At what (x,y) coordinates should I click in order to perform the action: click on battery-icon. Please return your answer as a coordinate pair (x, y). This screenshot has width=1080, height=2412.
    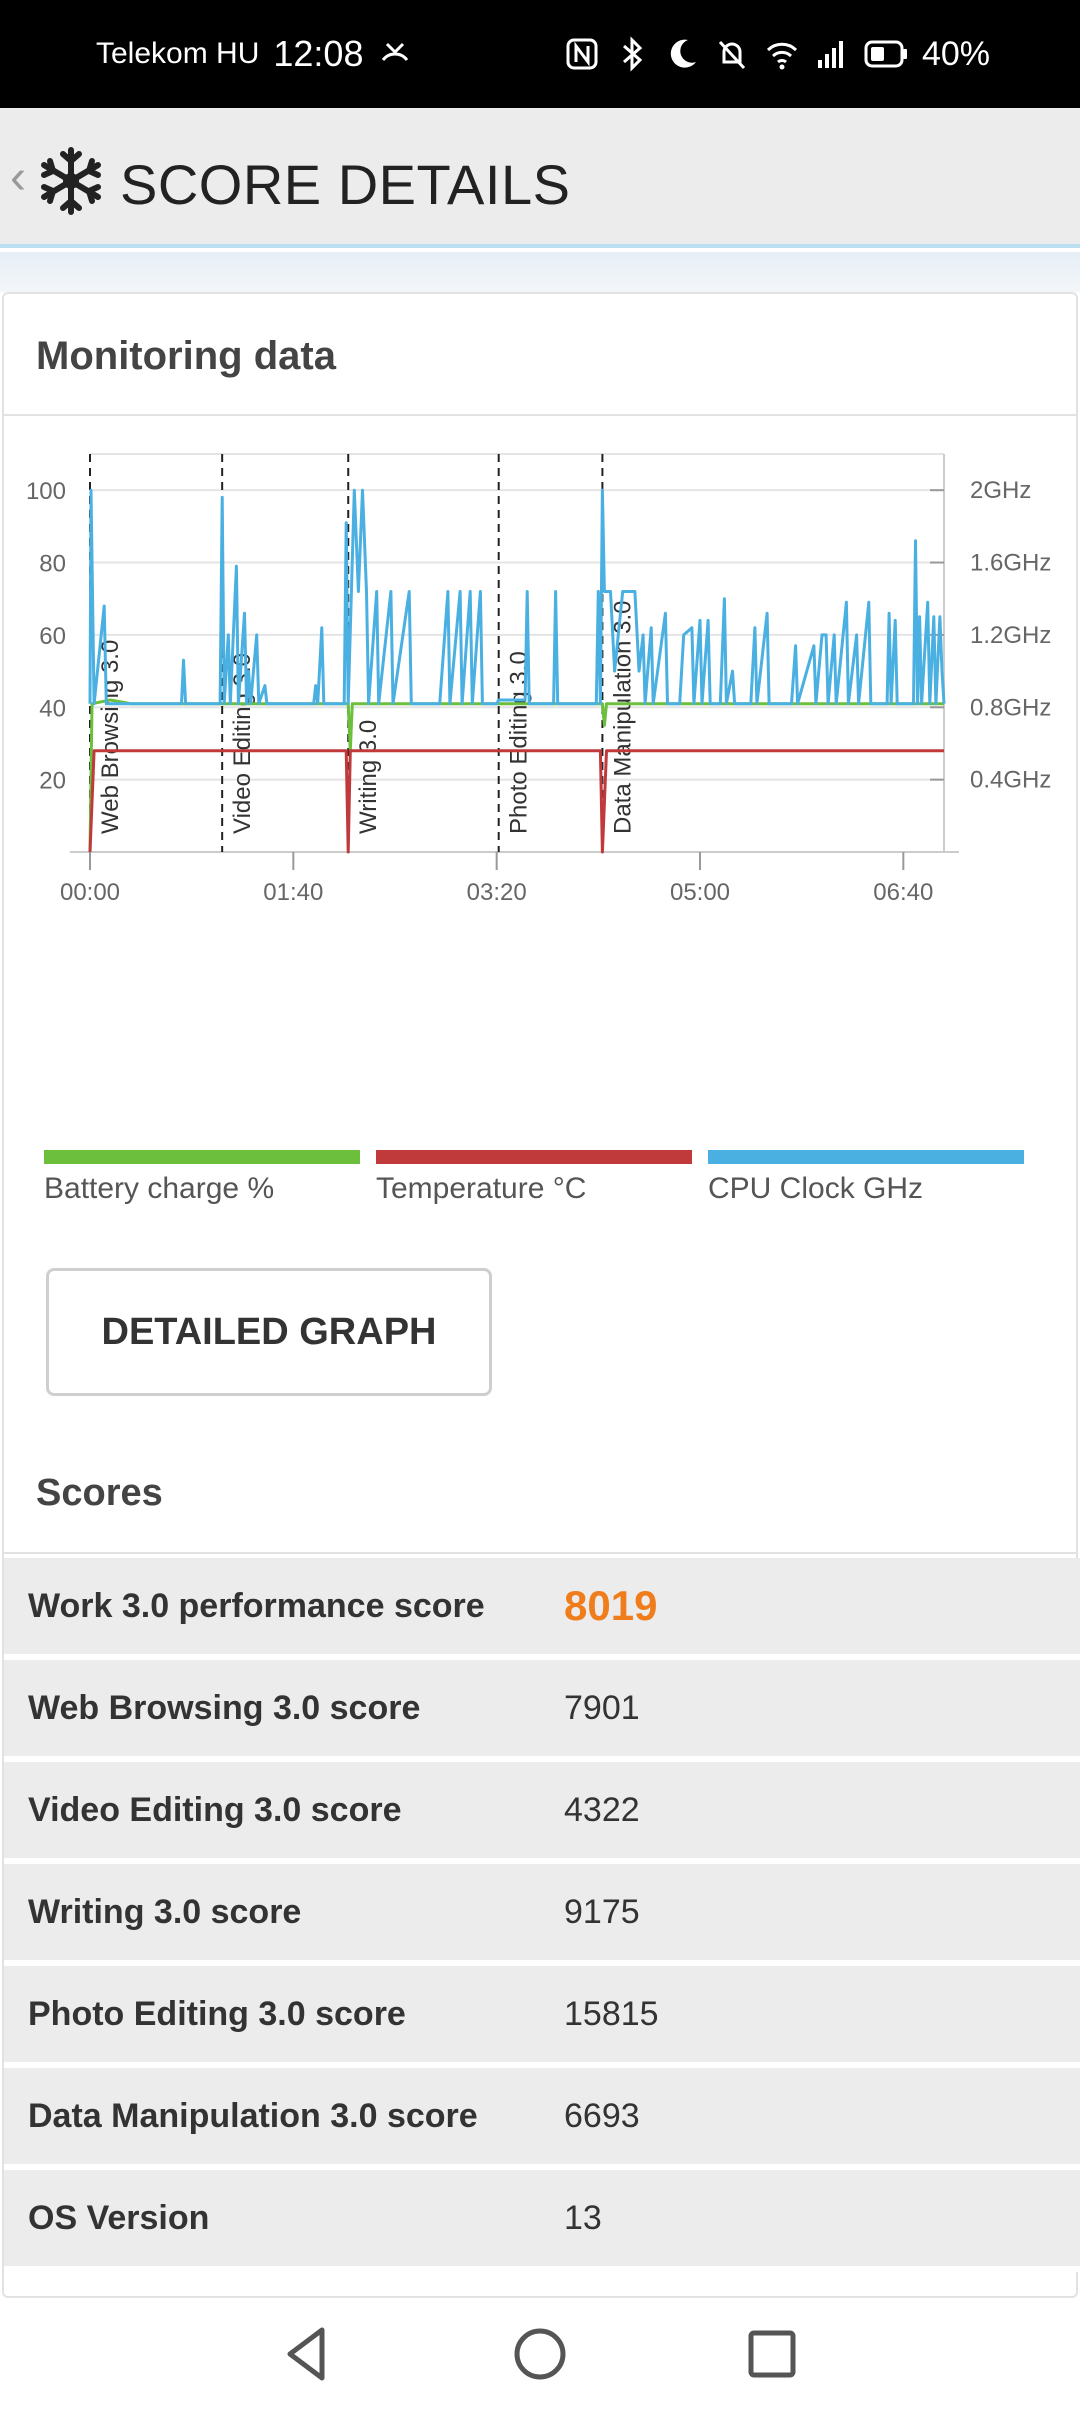
    Looking at the image, I should click on (885, 54).